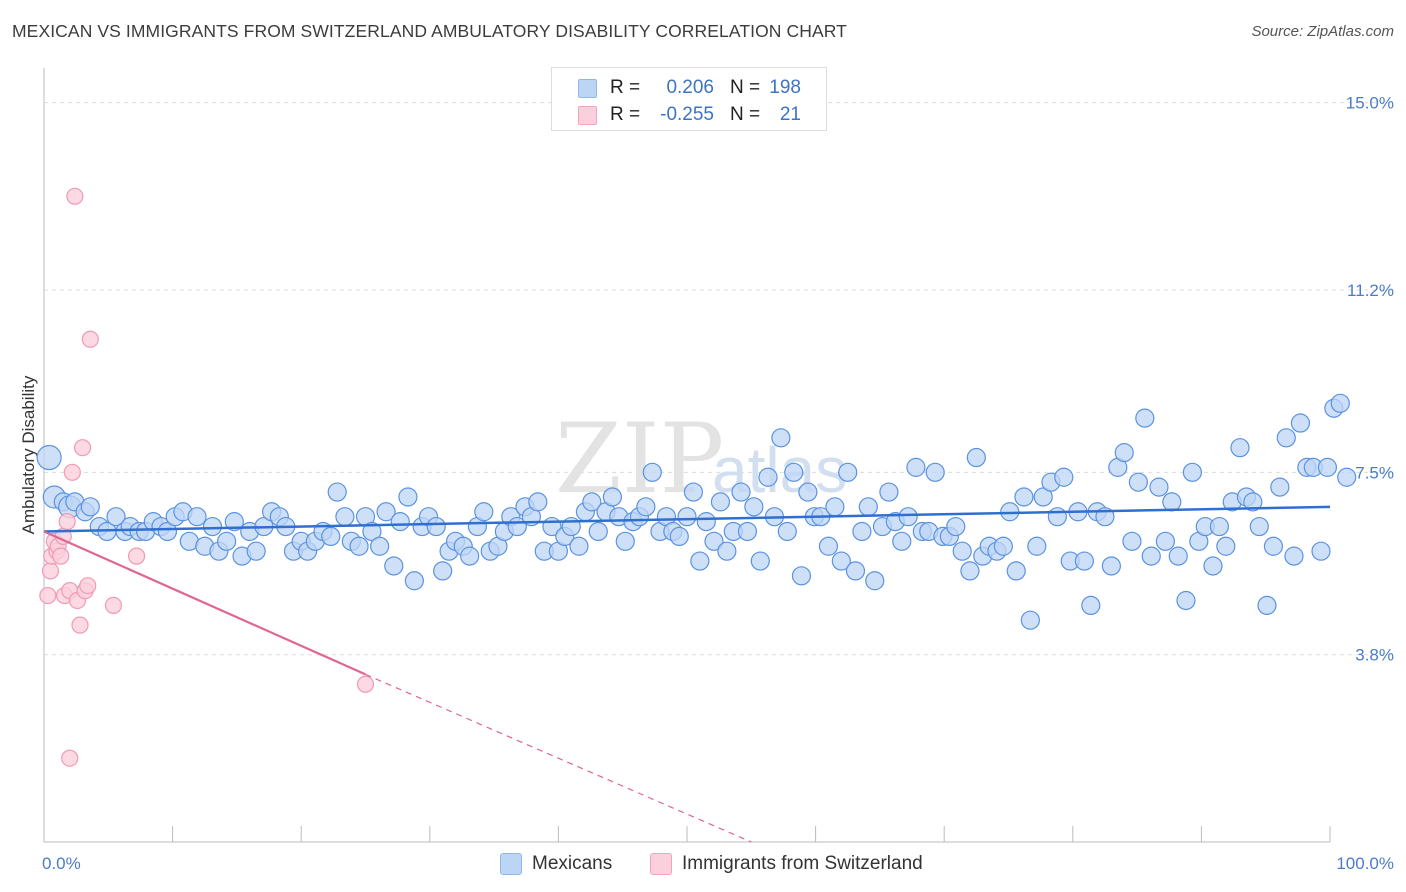 This screenshot has width=1406, height=892. I want to click on source-label: Source: ZipAtlas.com, so click(1322, 31).